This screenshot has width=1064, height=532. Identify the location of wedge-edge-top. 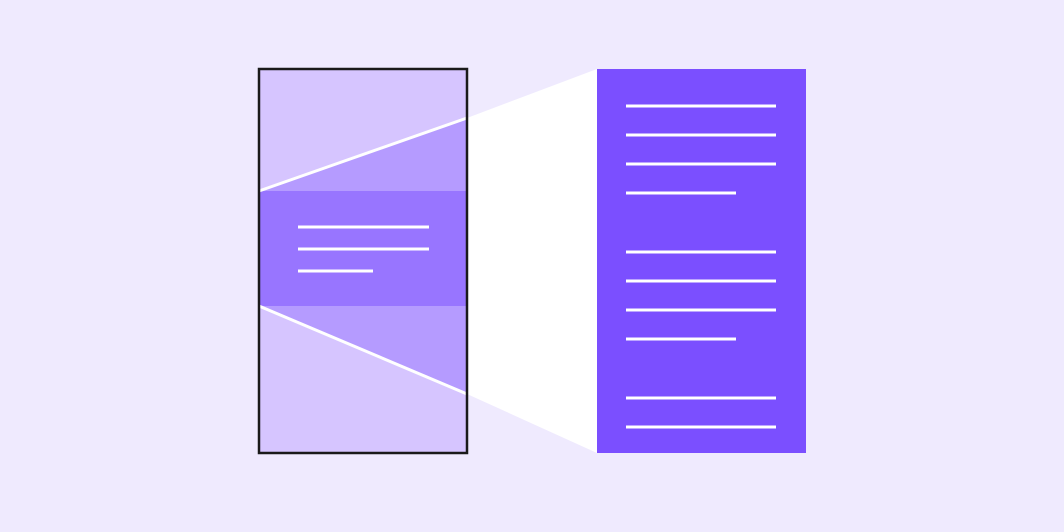
(363, 154).